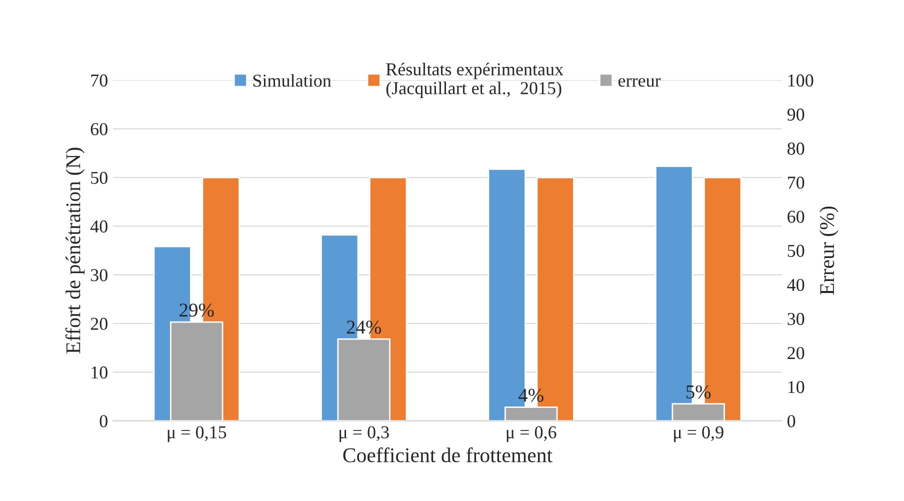 The image size is (904, 501). I want to click on data-label: 29%, so click(197, 310).